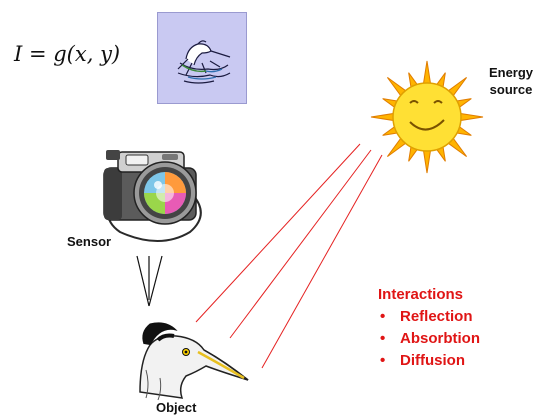  I want to click on energy-source-label: Energy source, so click(511, 81).